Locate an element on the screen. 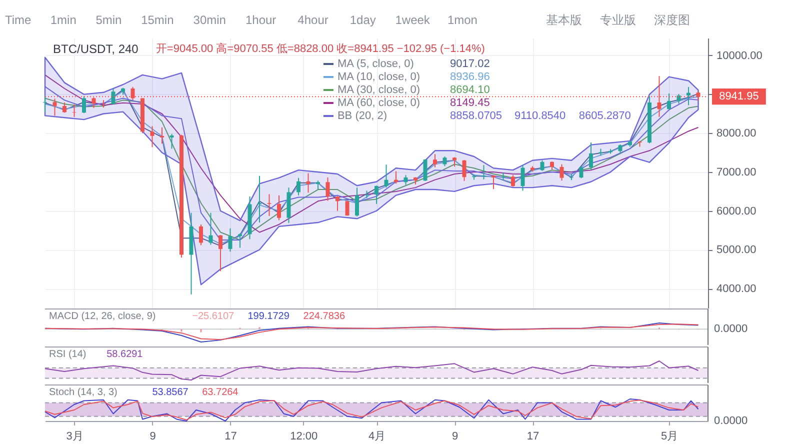 The height and width of the screenshot is (446, 790). text: 深度图 is located at coordinates (672, 20).